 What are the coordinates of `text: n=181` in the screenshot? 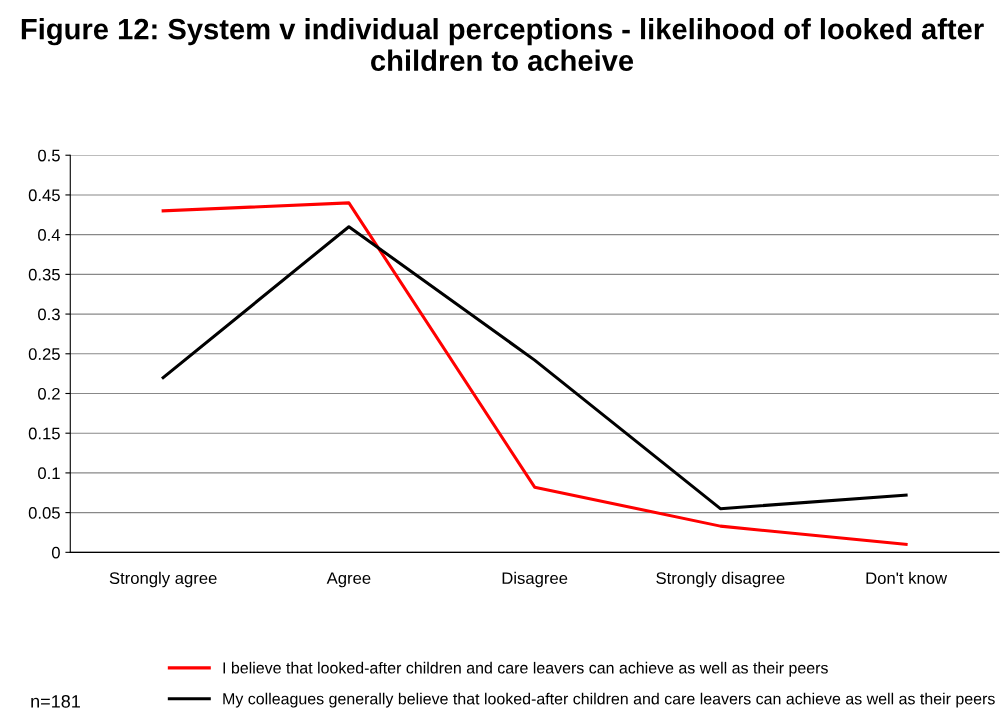 It's located at (55, 701).